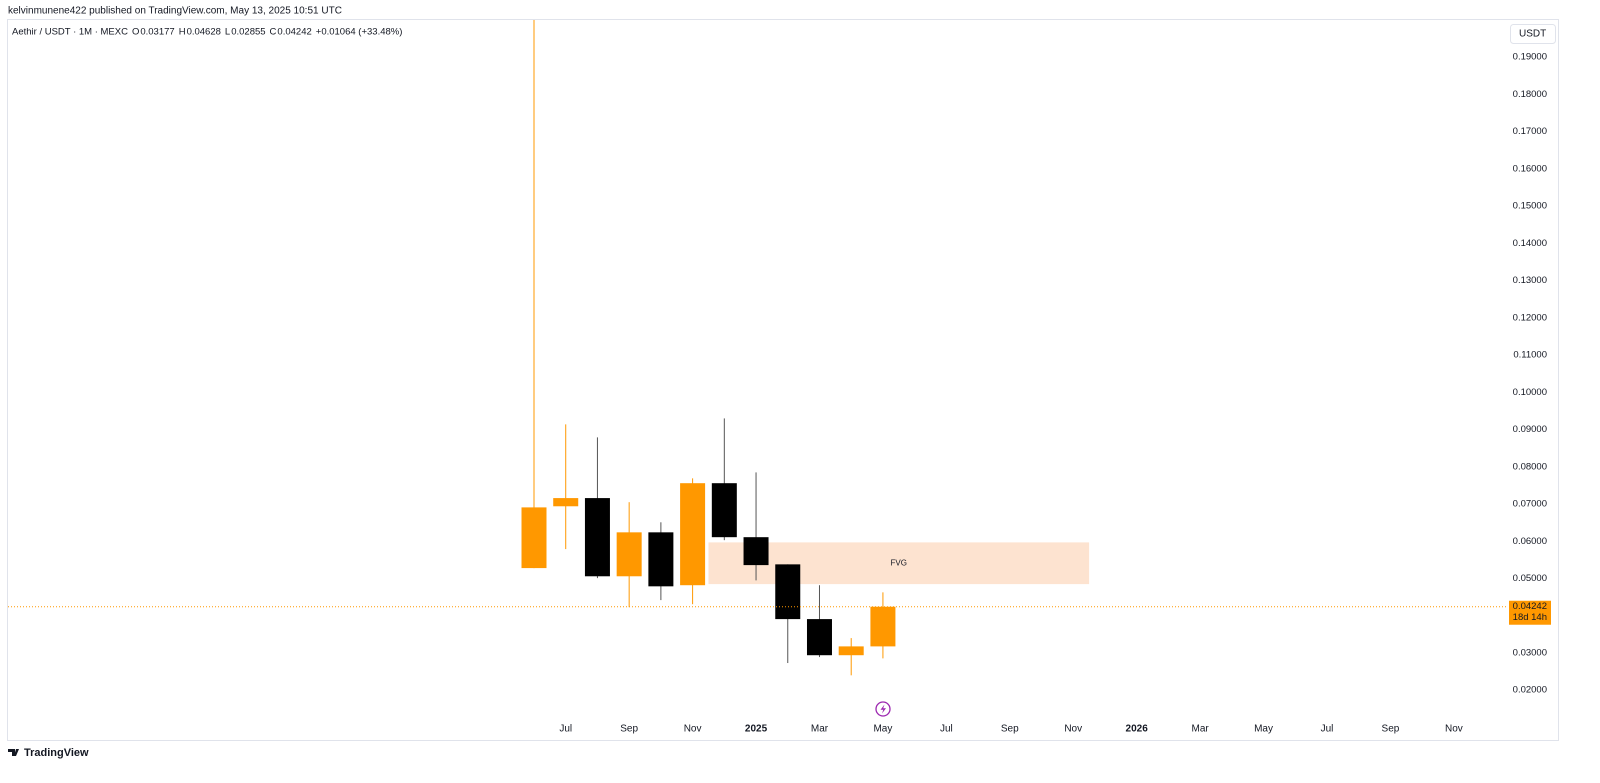  I want to click on price-tag, so click(1530, 612).